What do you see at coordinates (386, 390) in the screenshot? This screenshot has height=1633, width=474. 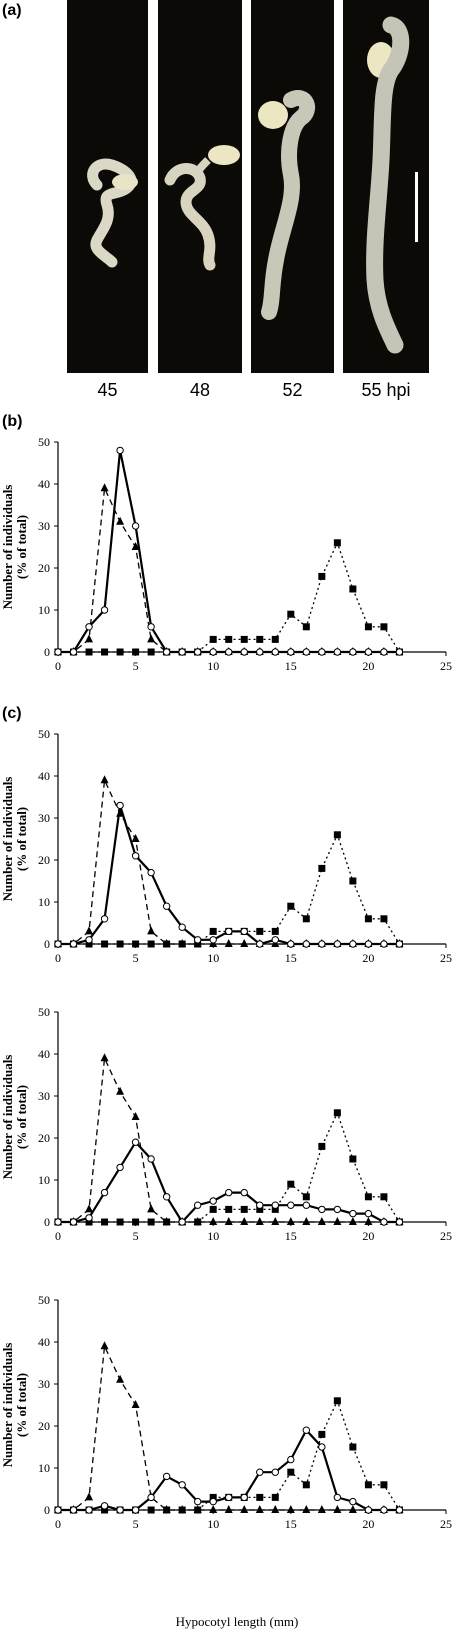 I see `photo-label-55: 55 hpi` at bounding box center [386, 390].